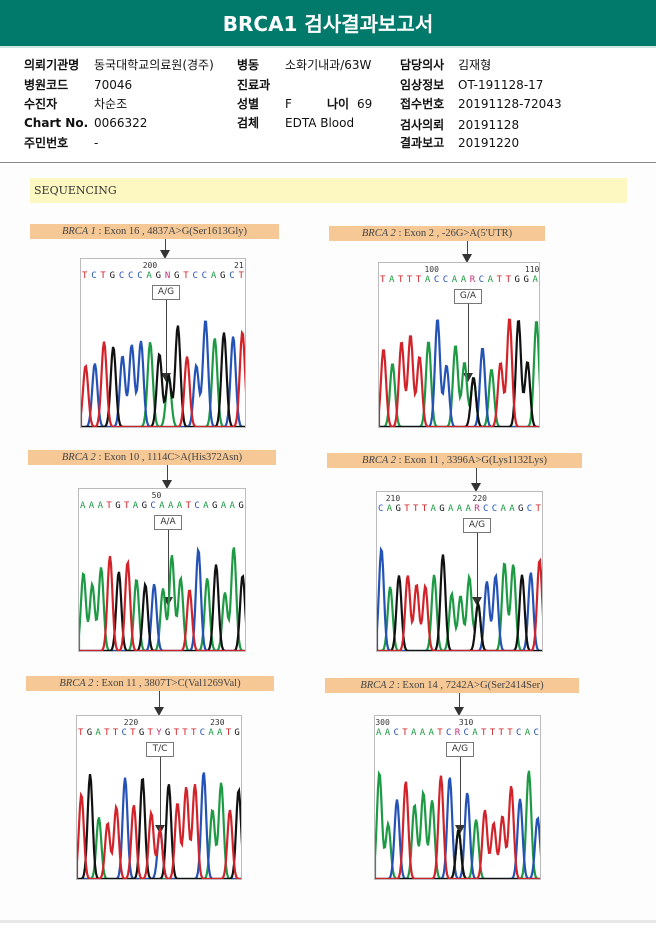 The image size is (656, 933). I want to click on field-label: 검체, so click(248, 123).